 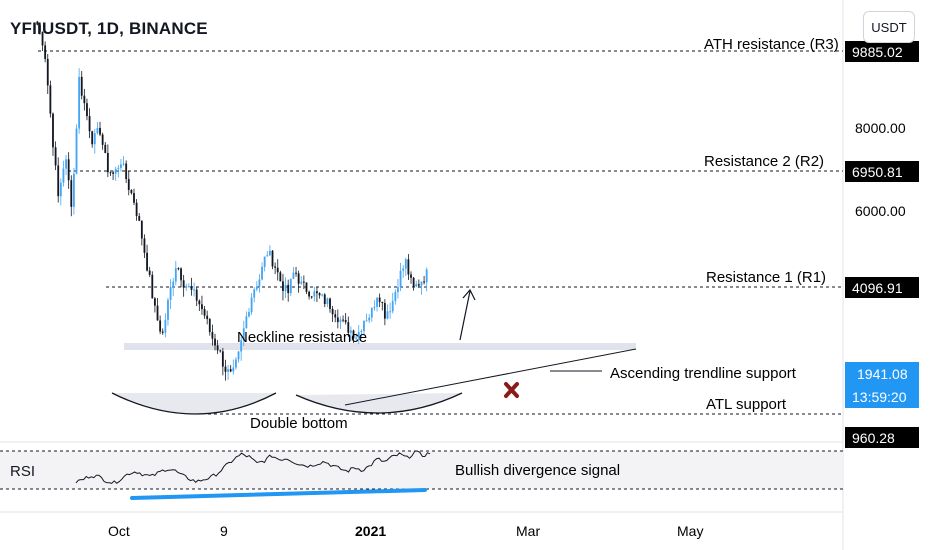 What do you see at coordinates (380, 346) in the screenshot?
I see `neckline-band` at bounding box center [380, 346].